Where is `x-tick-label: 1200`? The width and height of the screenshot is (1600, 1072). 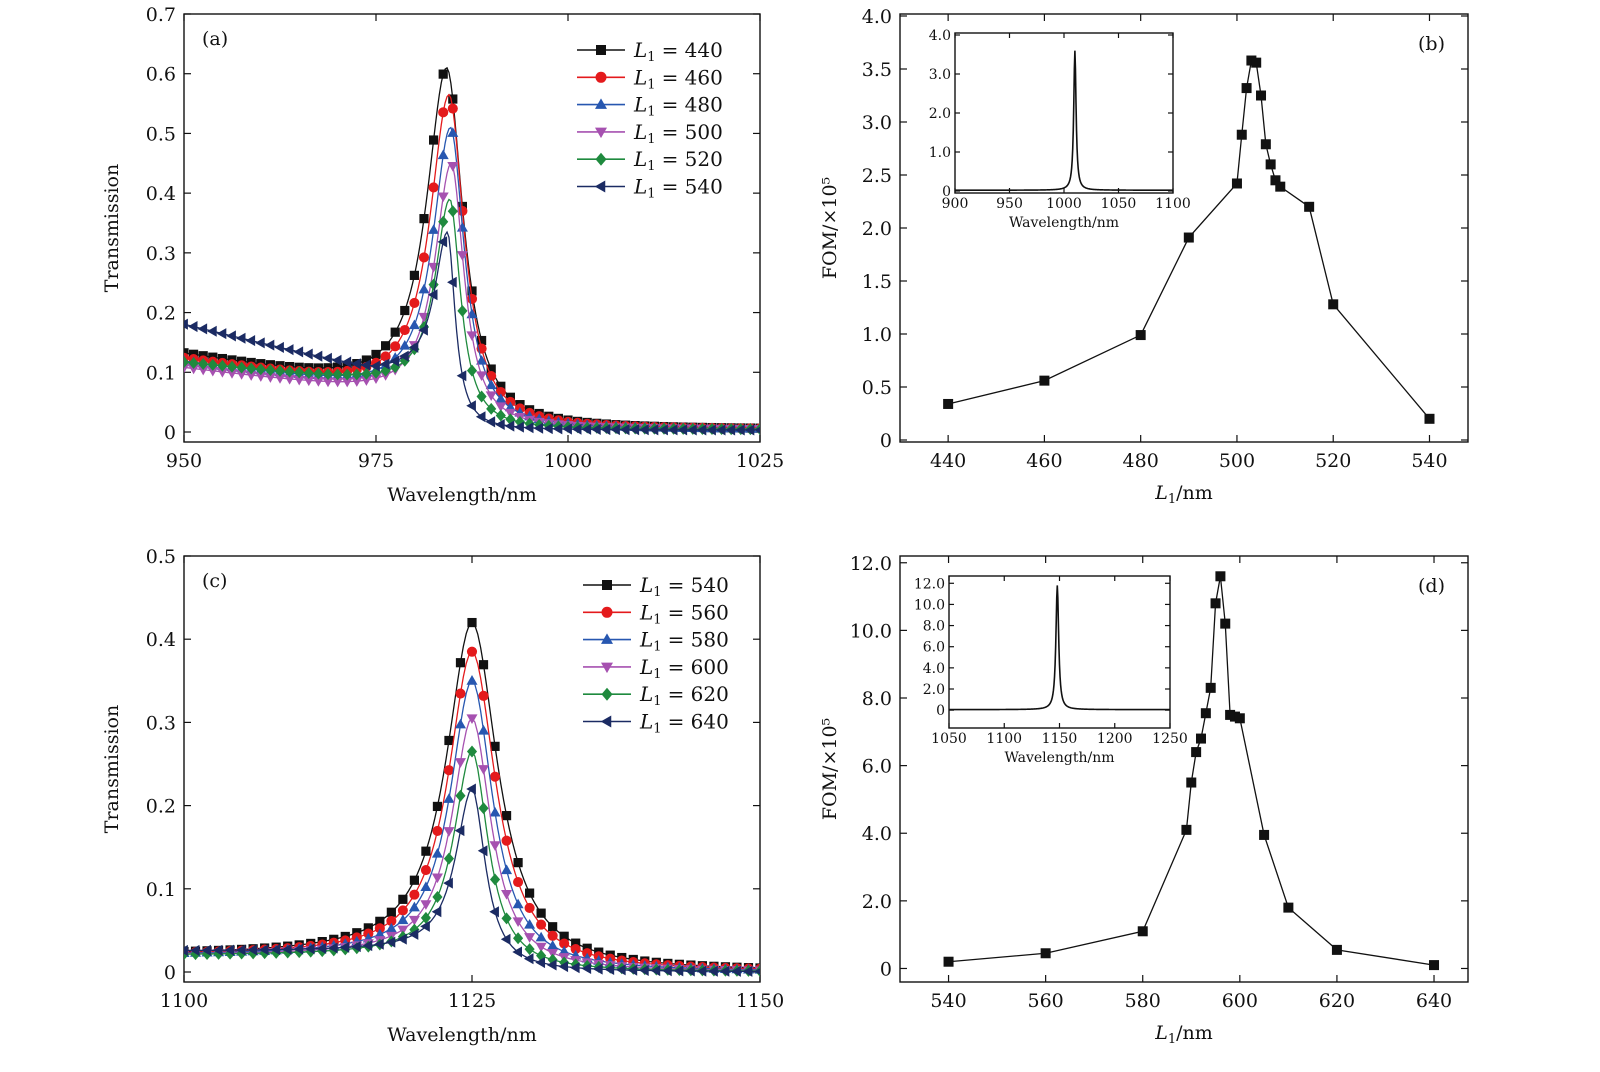
x-tick-label: 1200 is located at coordinates (1115, 739).